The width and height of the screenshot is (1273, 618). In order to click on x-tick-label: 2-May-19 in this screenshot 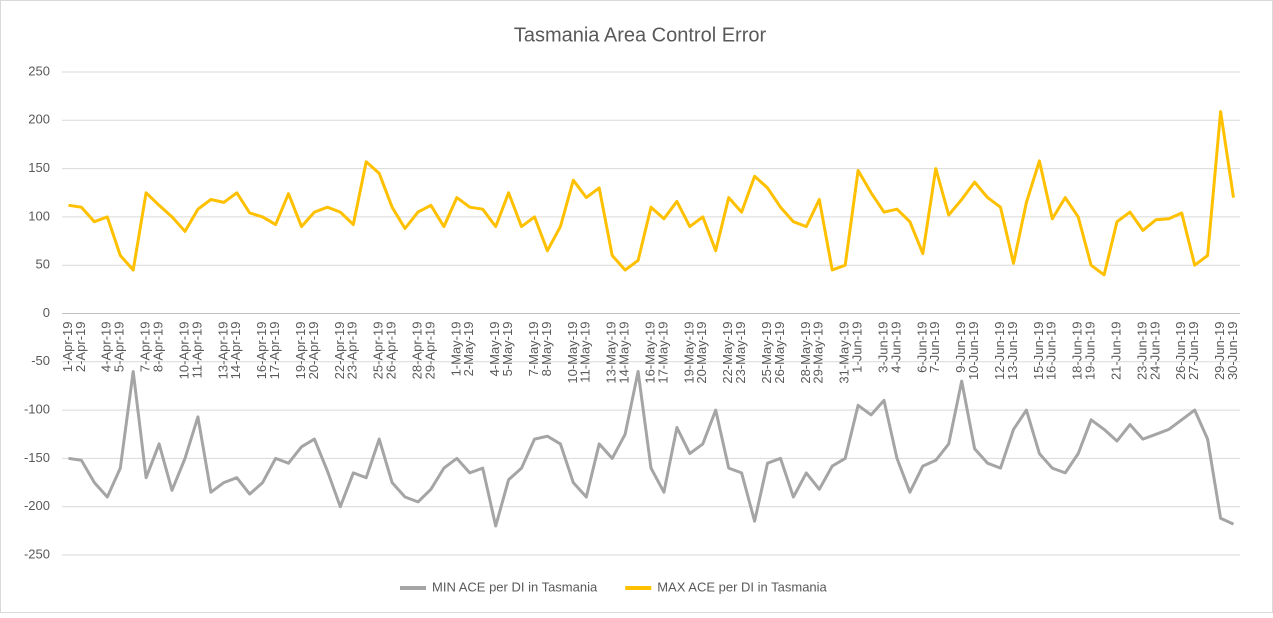, I will do `click(468, 349)`.